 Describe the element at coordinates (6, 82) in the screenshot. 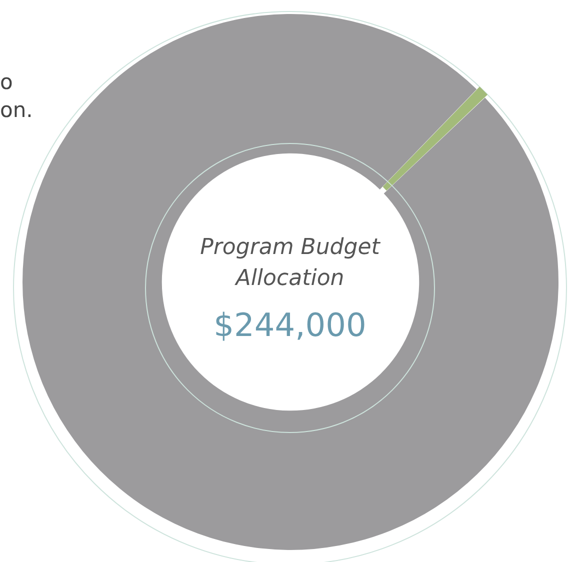

I see `text: o` at that location.